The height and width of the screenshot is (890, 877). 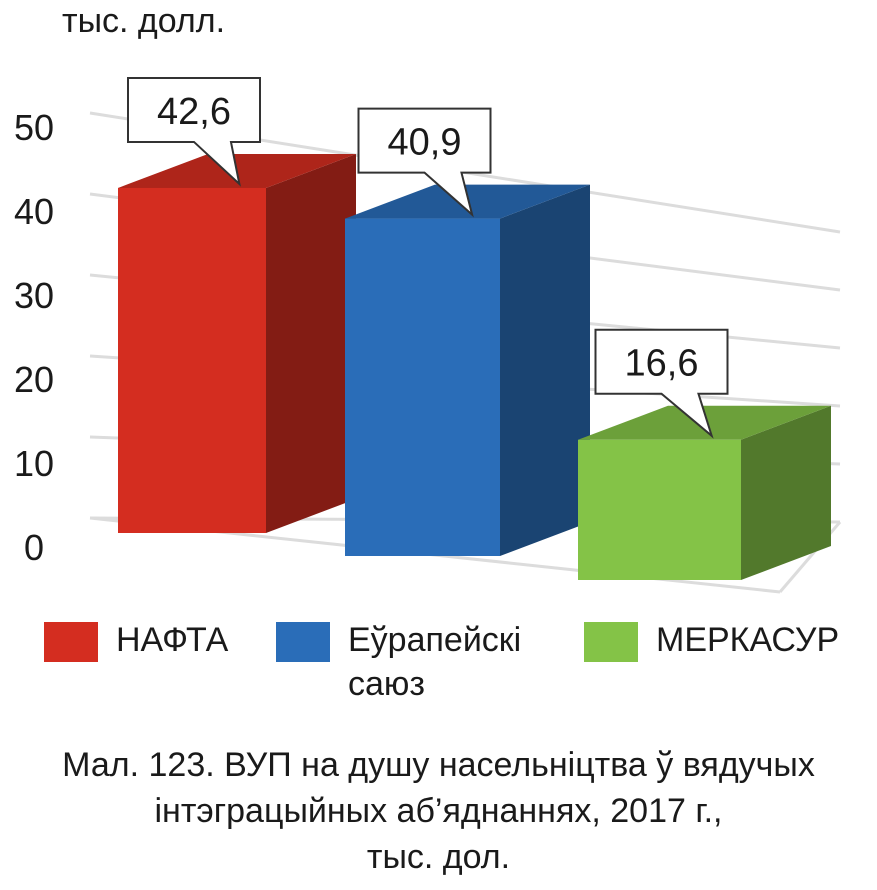 What do you see at coordinates (144, 21) in the screenshot?
I see `y-axis-label: тыс. долл.` at bounding box center [144, 21].